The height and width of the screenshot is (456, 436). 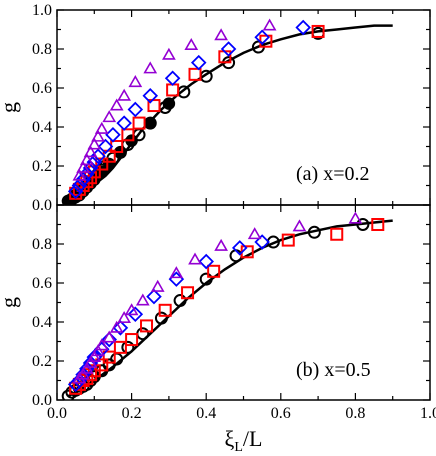 I want to click on x-tick-label: 0.4, so click(x=206, y=413).